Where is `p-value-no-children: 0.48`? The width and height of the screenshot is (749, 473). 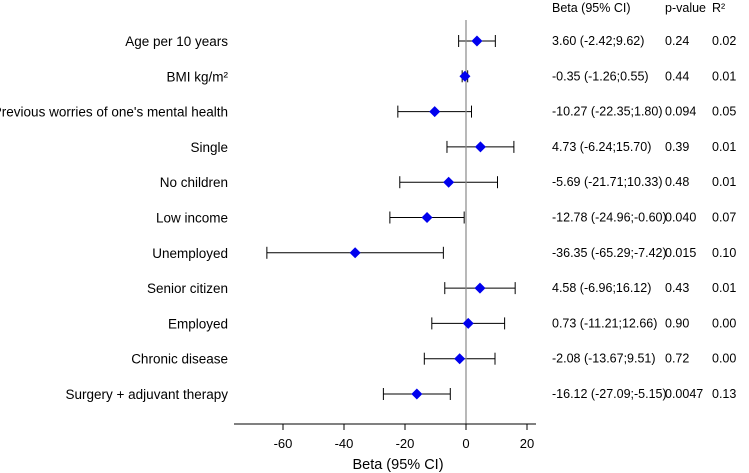 p-value-no-children: 0.48 is located at coordinates (677, 182).